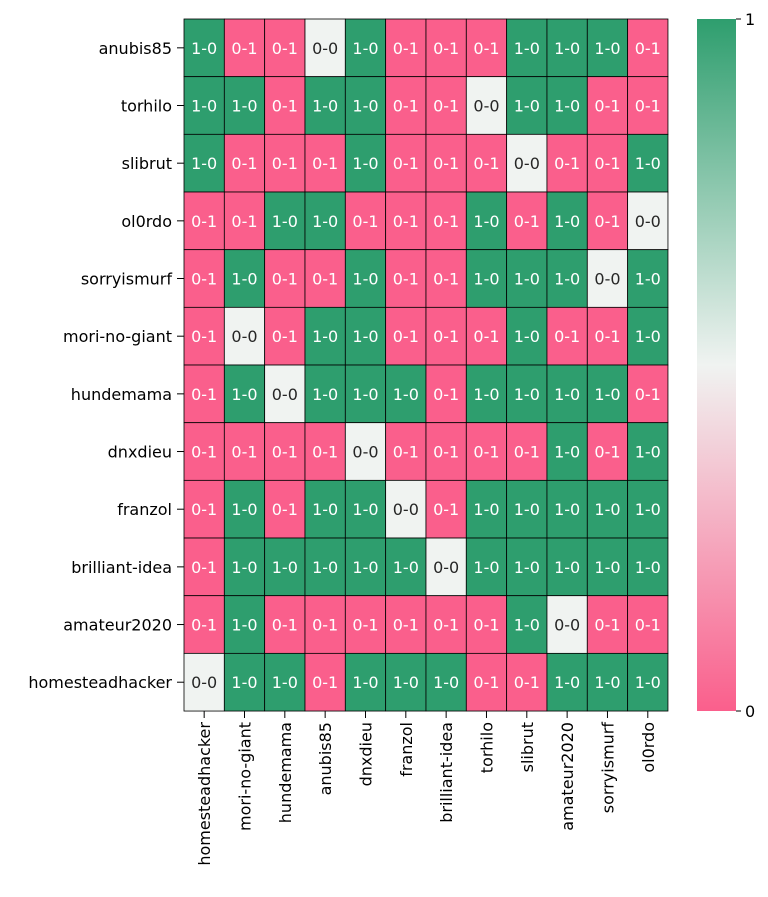 The image size is (768, 897). Describe the element at coordinates (121, 567) in the screenshot. I see `row-label: brilliant-idea` at that location.